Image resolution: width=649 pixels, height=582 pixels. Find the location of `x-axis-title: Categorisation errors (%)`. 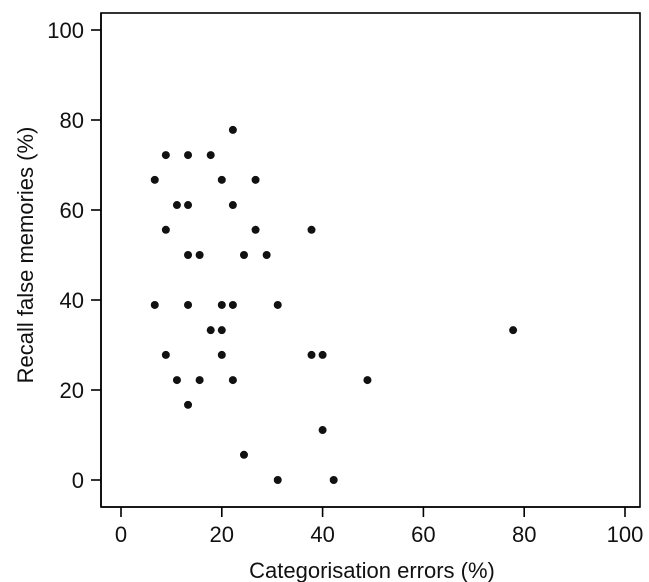

x-axis-title: Categorisation errors (%) is located at coordinates (372, 570).